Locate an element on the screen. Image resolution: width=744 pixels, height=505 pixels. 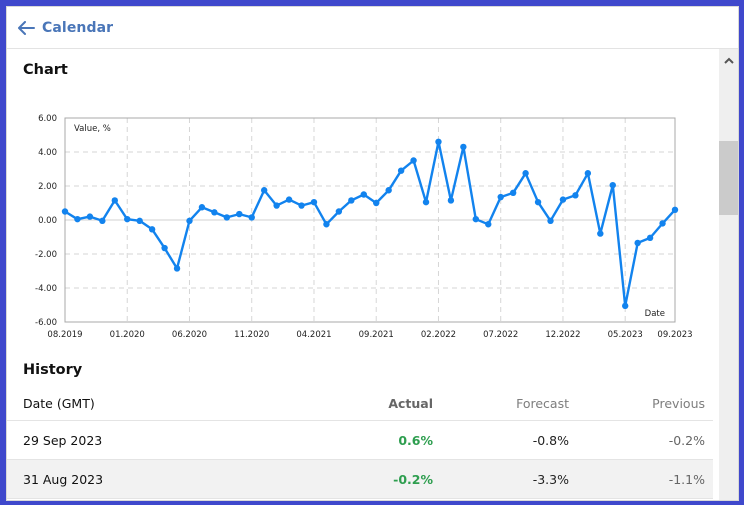
arrow-left-icon is located at coordinates (26, 28).